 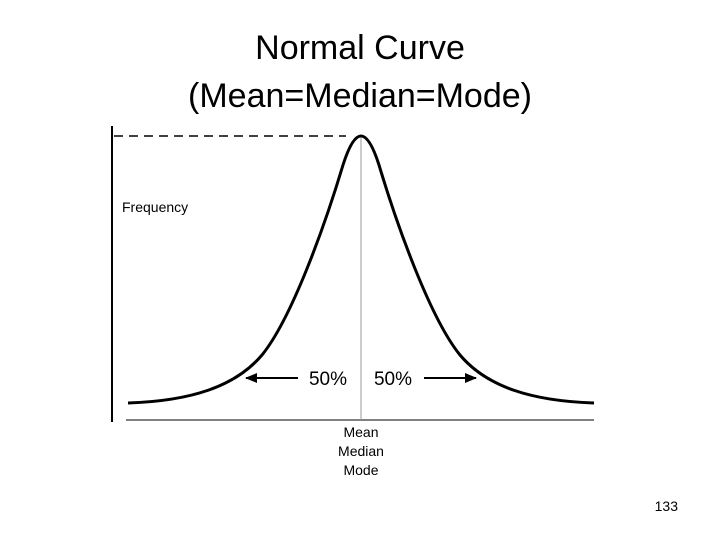 I want to click on y-axis-label: Frequency, so click(x=155, y=207).